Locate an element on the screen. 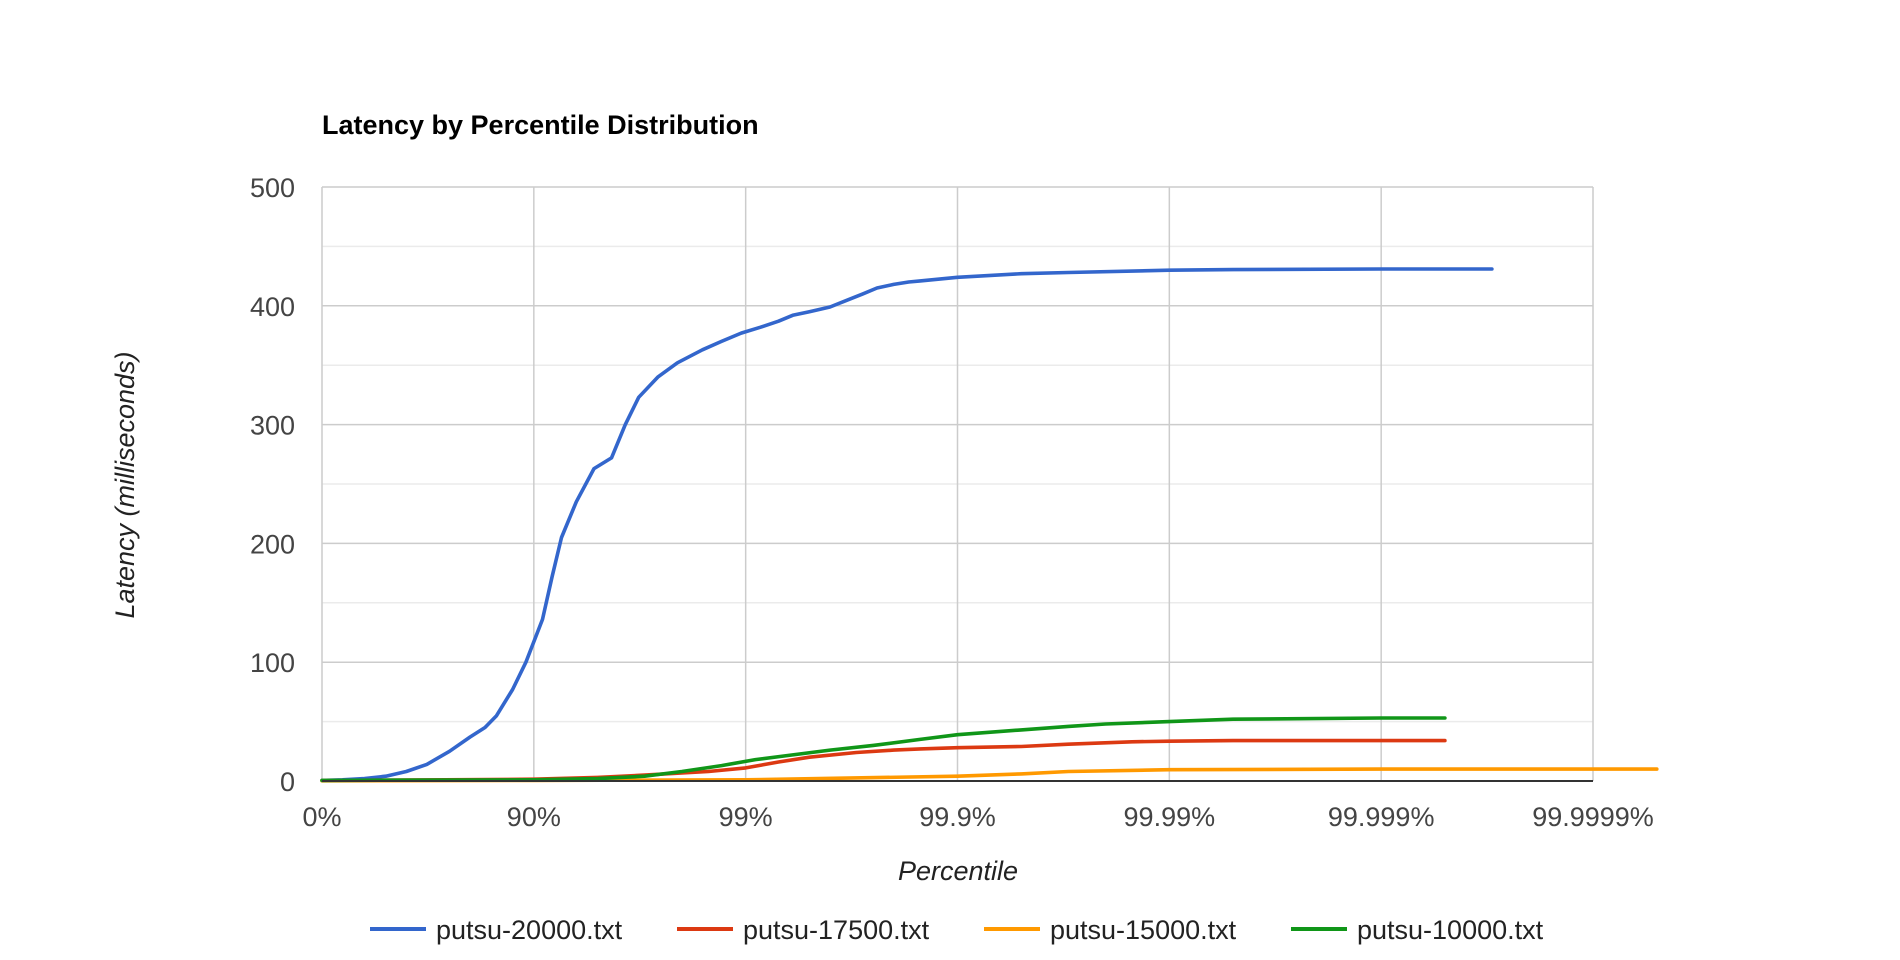 The height and width of the screenshot is (960, 1900). y-tick-label: 300 is located at coordinates (272, 426).